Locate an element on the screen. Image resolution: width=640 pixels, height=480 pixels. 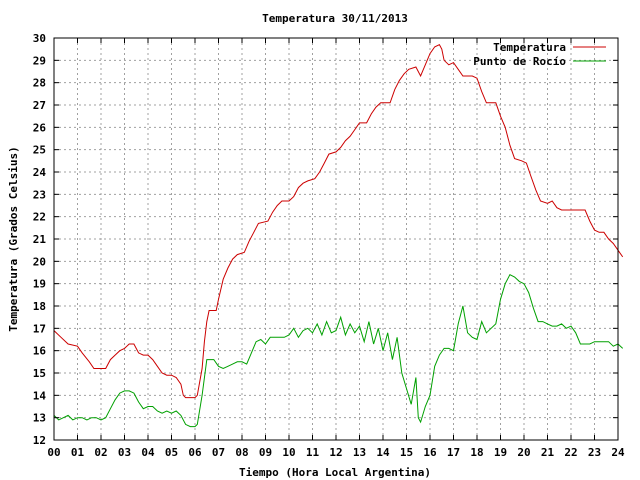
y-tick-label: 16 is located at coordinates (40, 351).